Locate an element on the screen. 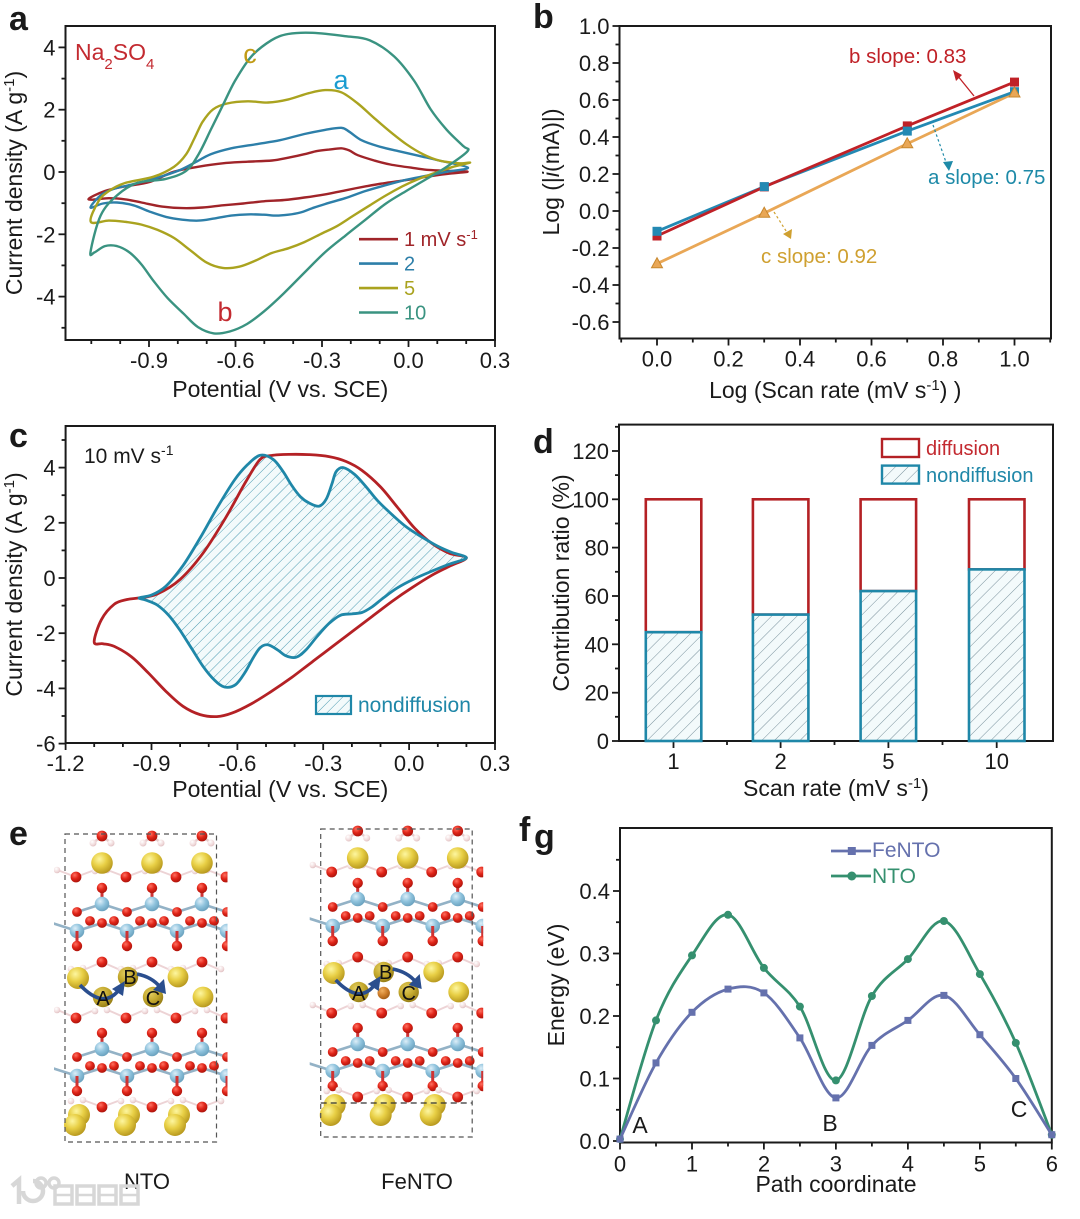  svg-text: 3 is located at coordinates (836, 1164).